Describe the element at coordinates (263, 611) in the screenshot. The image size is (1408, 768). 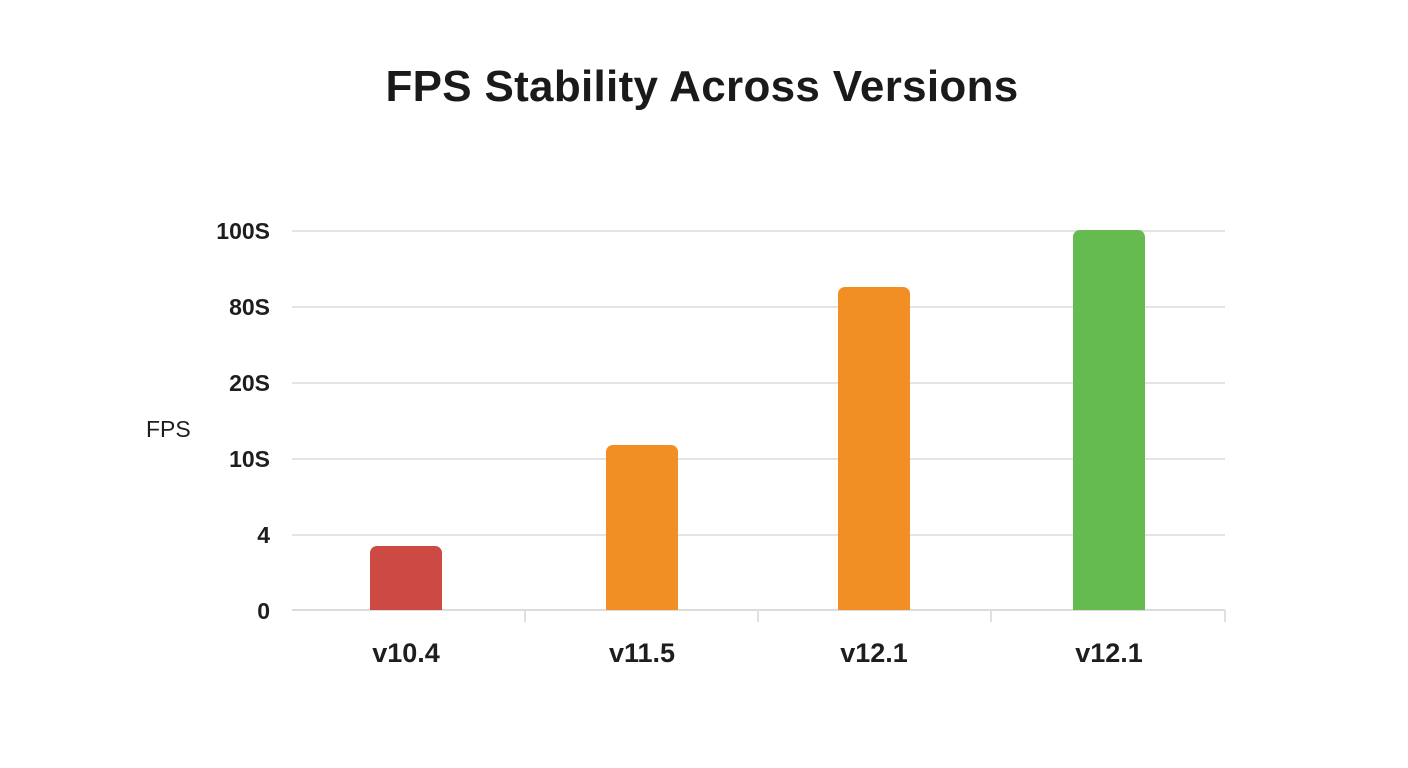
I see `y-tick-label: 0` at that location.